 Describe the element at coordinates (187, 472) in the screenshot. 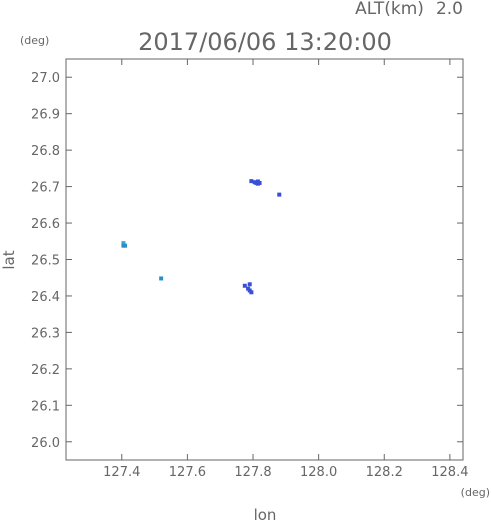

I see `x-tick-label: 127.6` at that location.